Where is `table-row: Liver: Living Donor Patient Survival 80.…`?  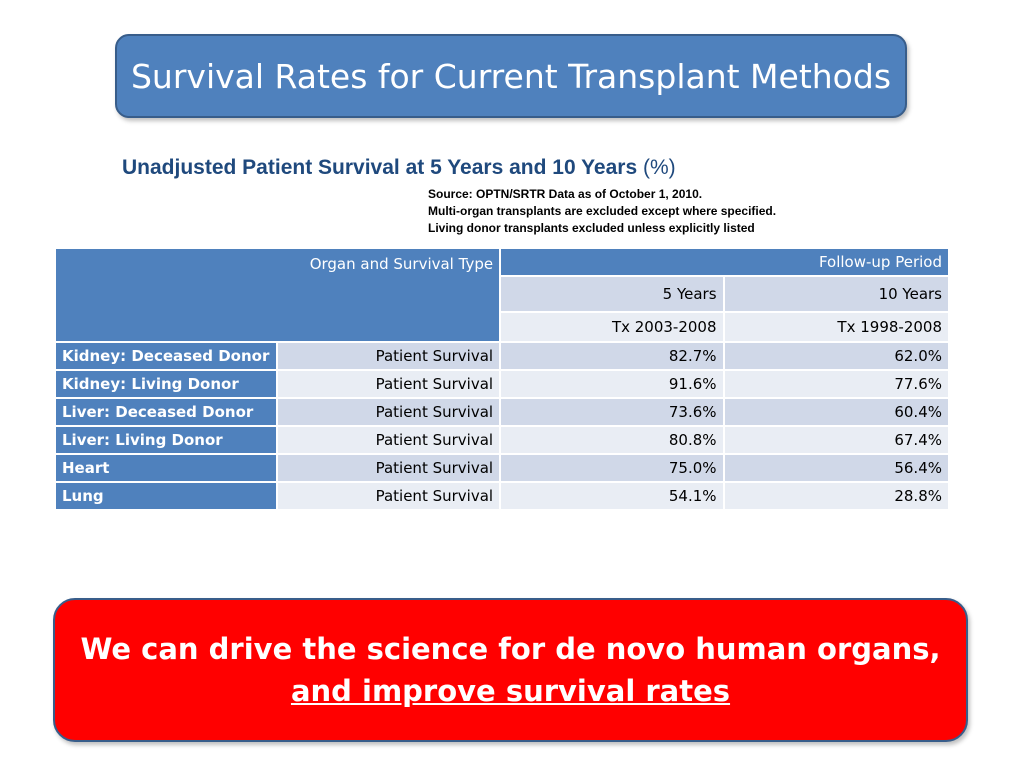 table-row: Liver: Living Donor Patient Survival 80.… is located at coordinates (502, 440).